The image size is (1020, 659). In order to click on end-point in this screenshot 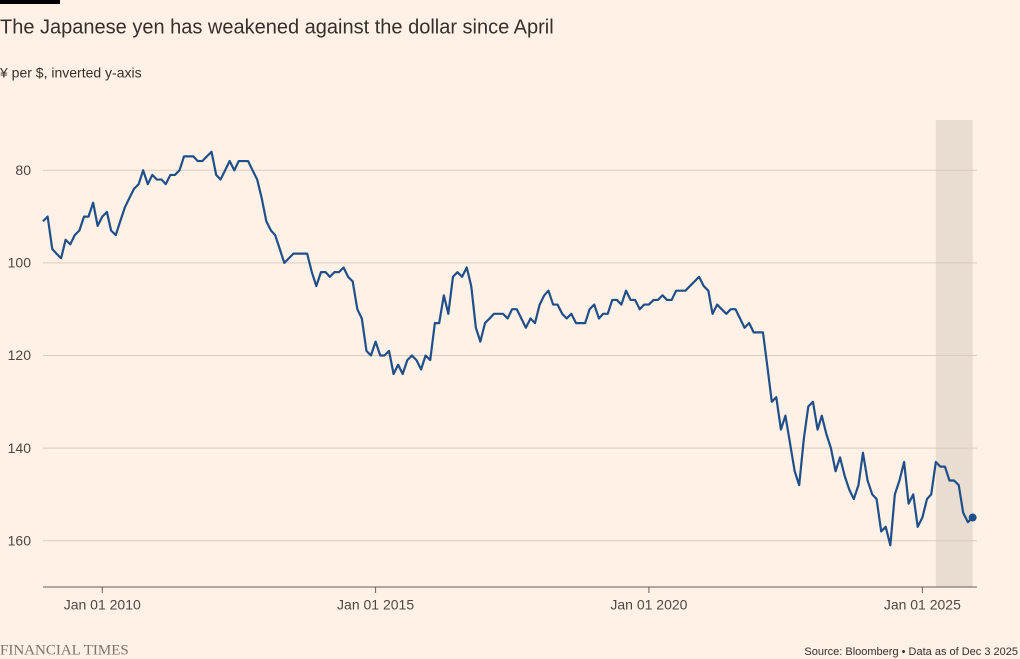, I will do `click(972, 517)`.